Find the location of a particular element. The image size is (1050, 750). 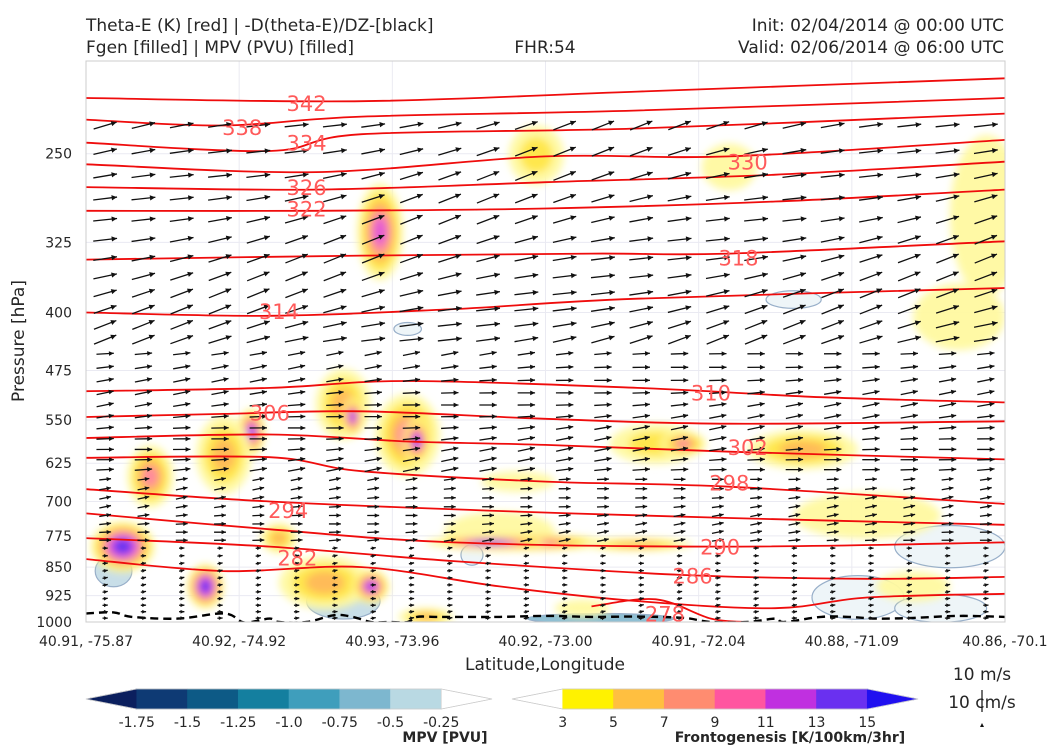

y-tick-label: 550 is located at coordinates (58, 421).